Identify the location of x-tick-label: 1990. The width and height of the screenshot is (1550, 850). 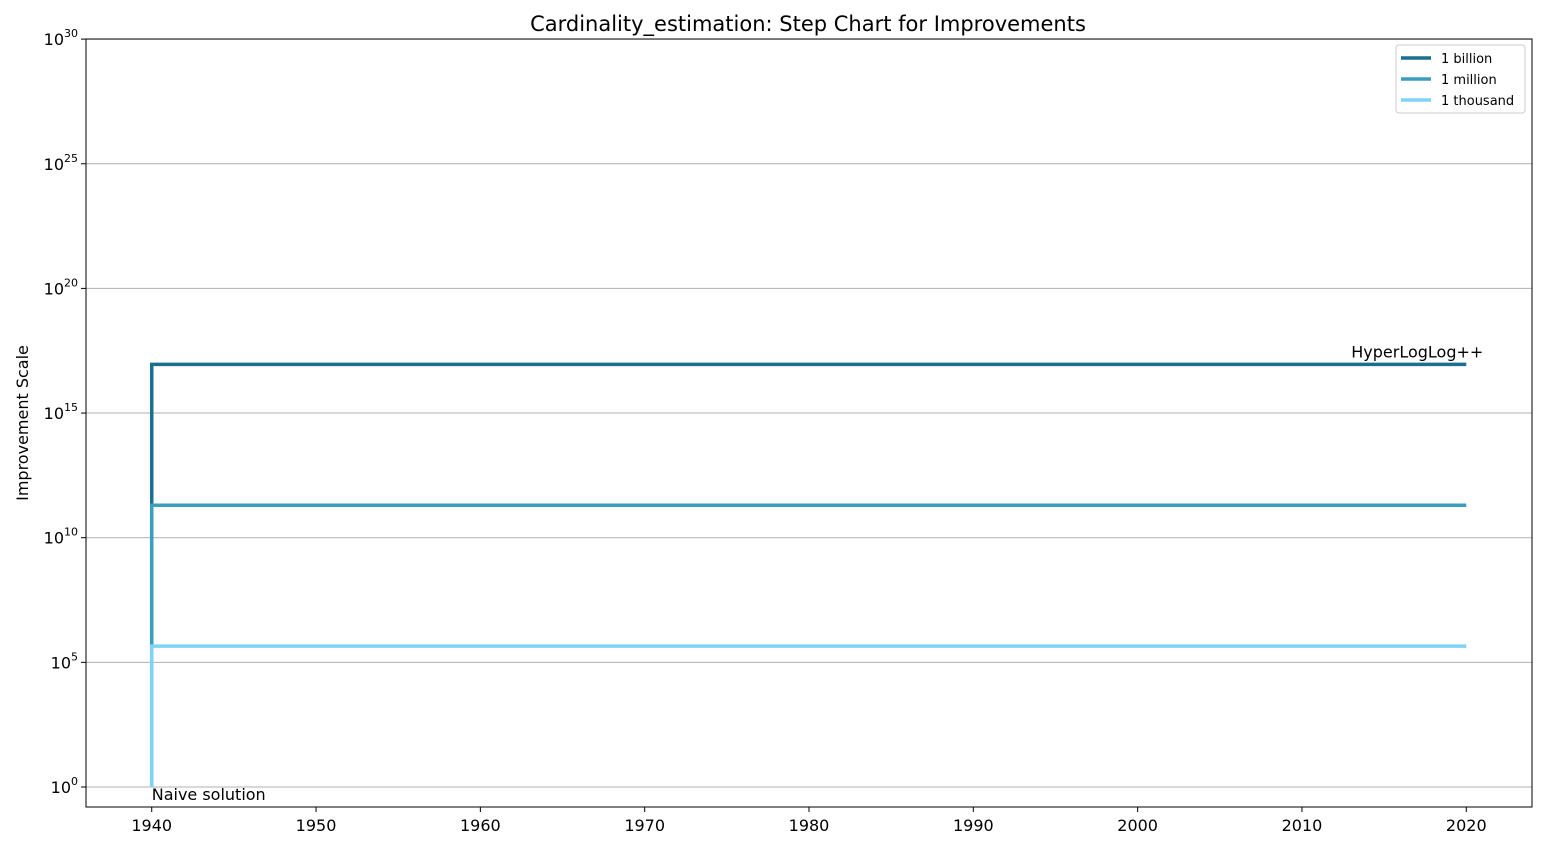
(973, 825).